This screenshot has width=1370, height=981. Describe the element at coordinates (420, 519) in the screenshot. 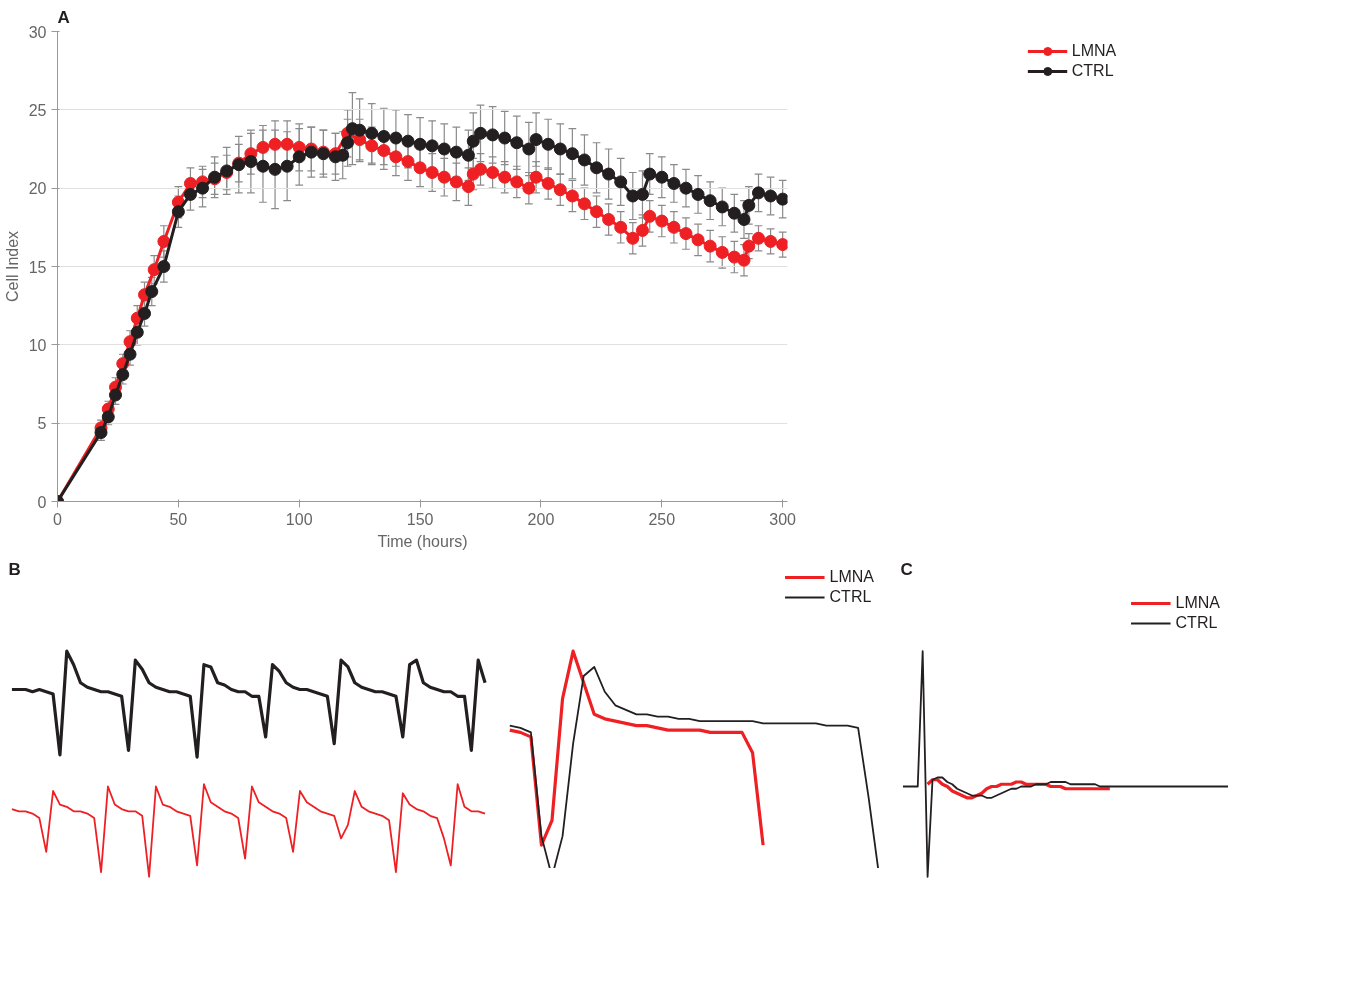

I see `x-tick-label: 150` at that location.